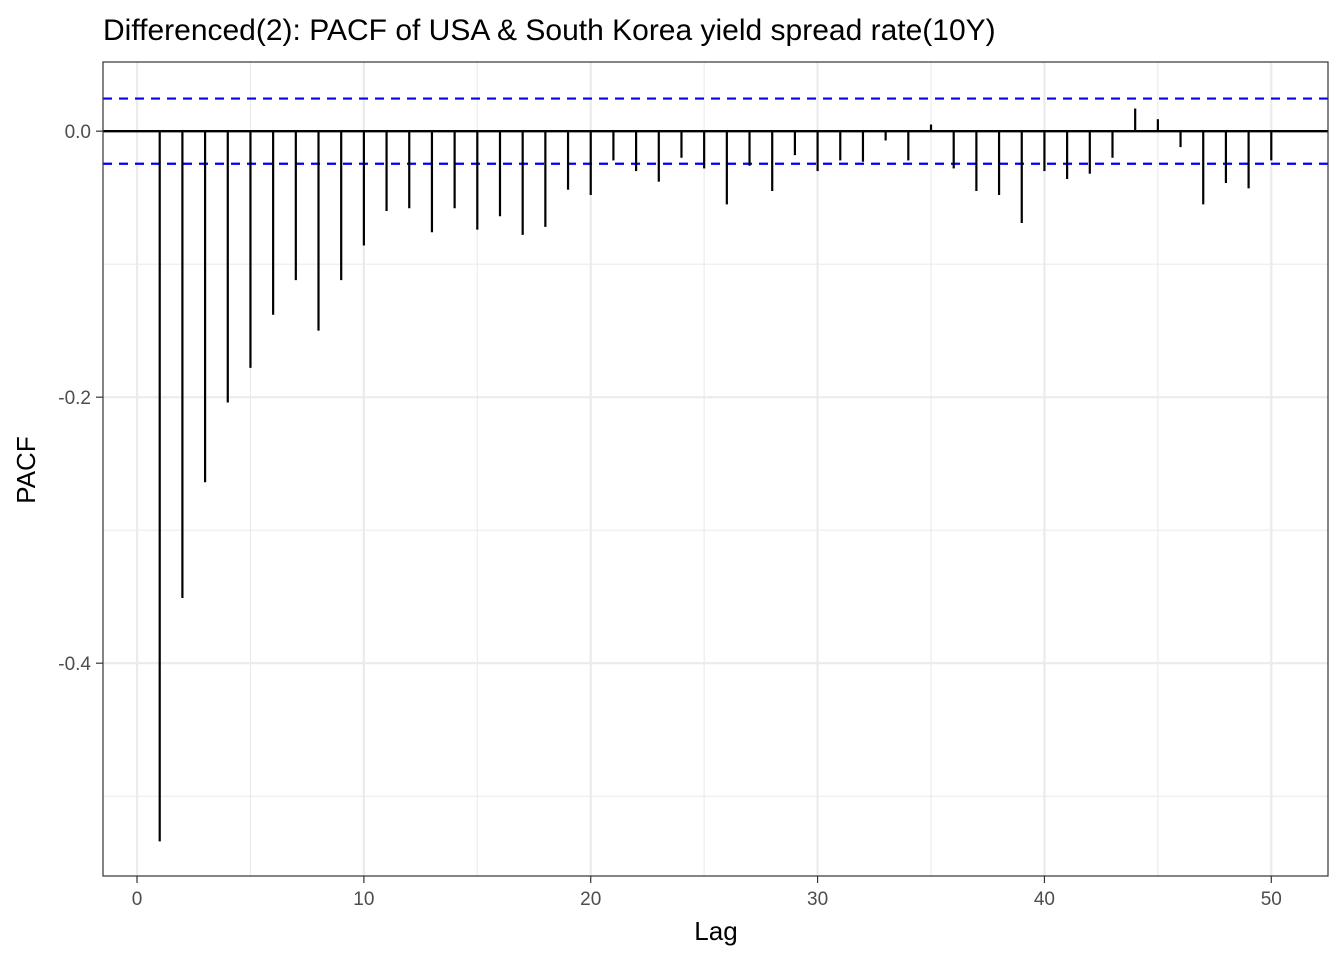 The width and height of the screenshot is (1344, 960). Describe the element at coordinates (78, 132) in the screenshot. I see `y-tick-label: 0.0` at that location.